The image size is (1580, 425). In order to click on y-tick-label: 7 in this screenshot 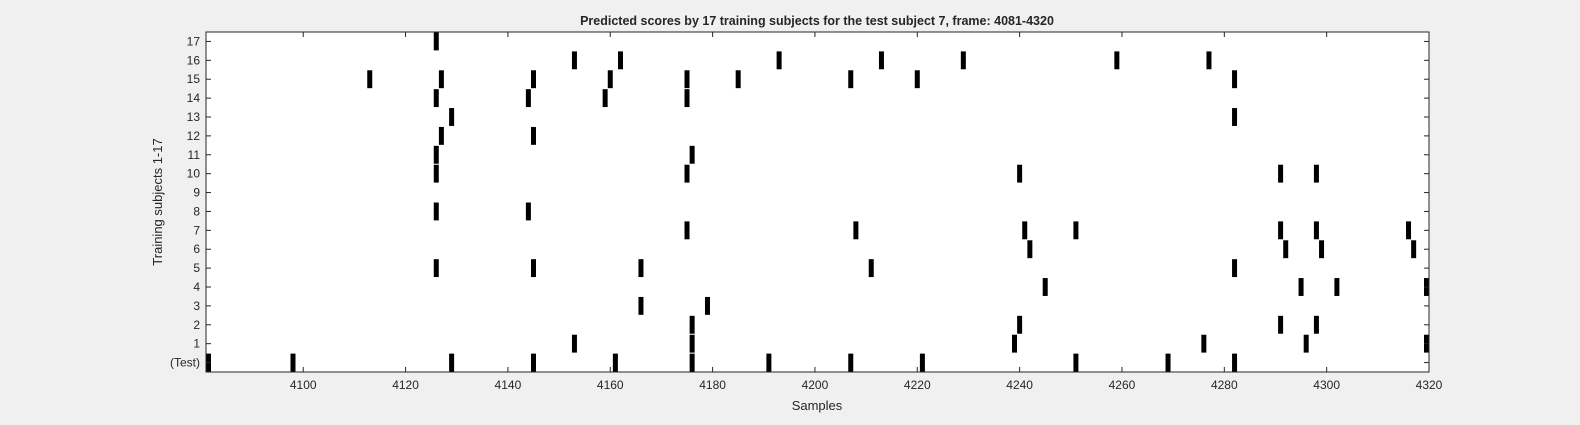, I will do `click(196, 230)`.